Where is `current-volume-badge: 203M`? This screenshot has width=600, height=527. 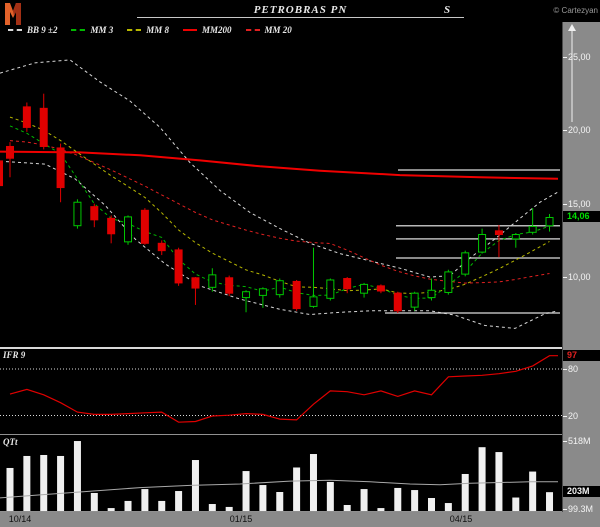 current-volume-badge: 203M is located at coordinates (581, 492).